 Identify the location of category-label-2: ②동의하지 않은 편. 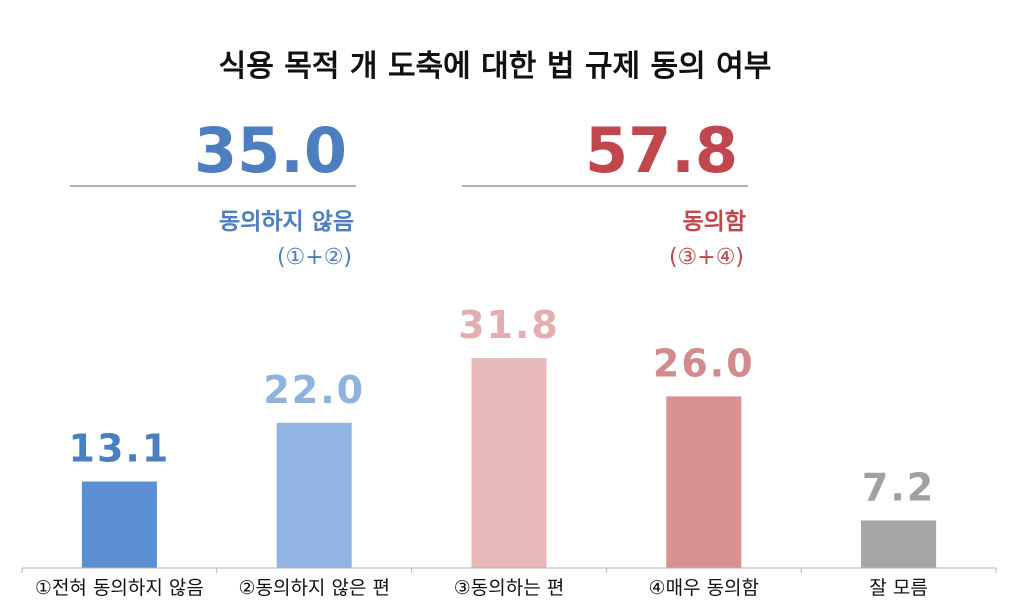
(313, 588).